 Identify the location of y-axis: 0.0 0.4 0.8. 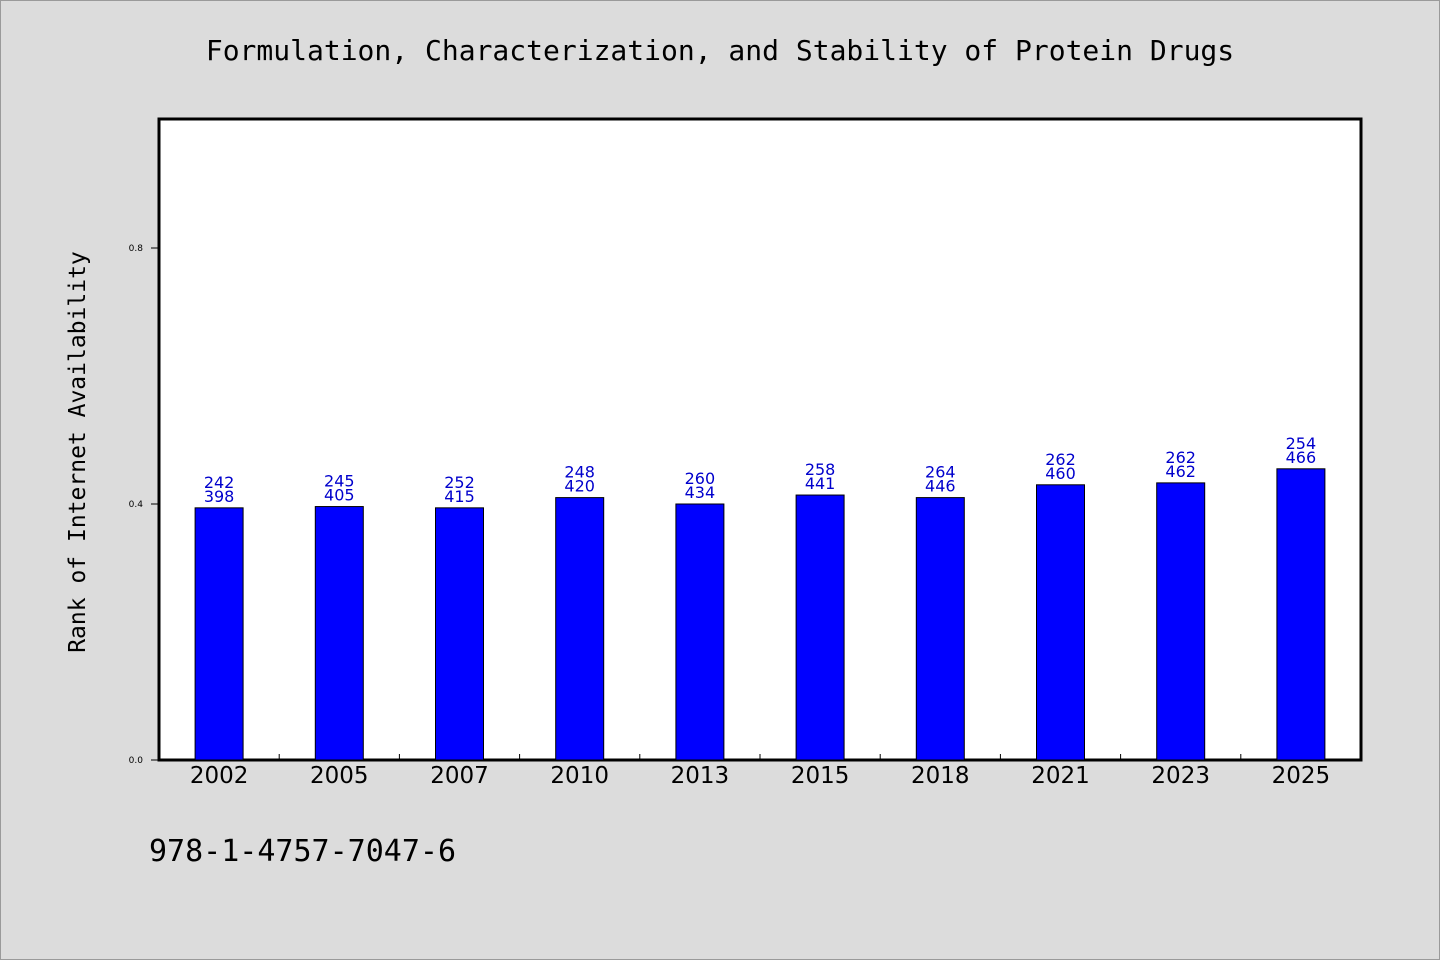
(144, 505).